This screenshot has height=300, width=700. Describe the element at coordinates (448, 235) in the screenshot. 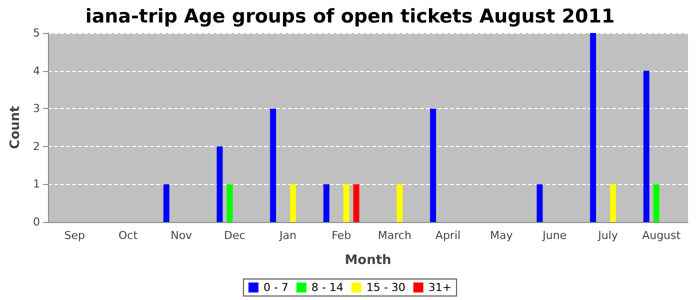

I see `x-tick-label: April` at that location.